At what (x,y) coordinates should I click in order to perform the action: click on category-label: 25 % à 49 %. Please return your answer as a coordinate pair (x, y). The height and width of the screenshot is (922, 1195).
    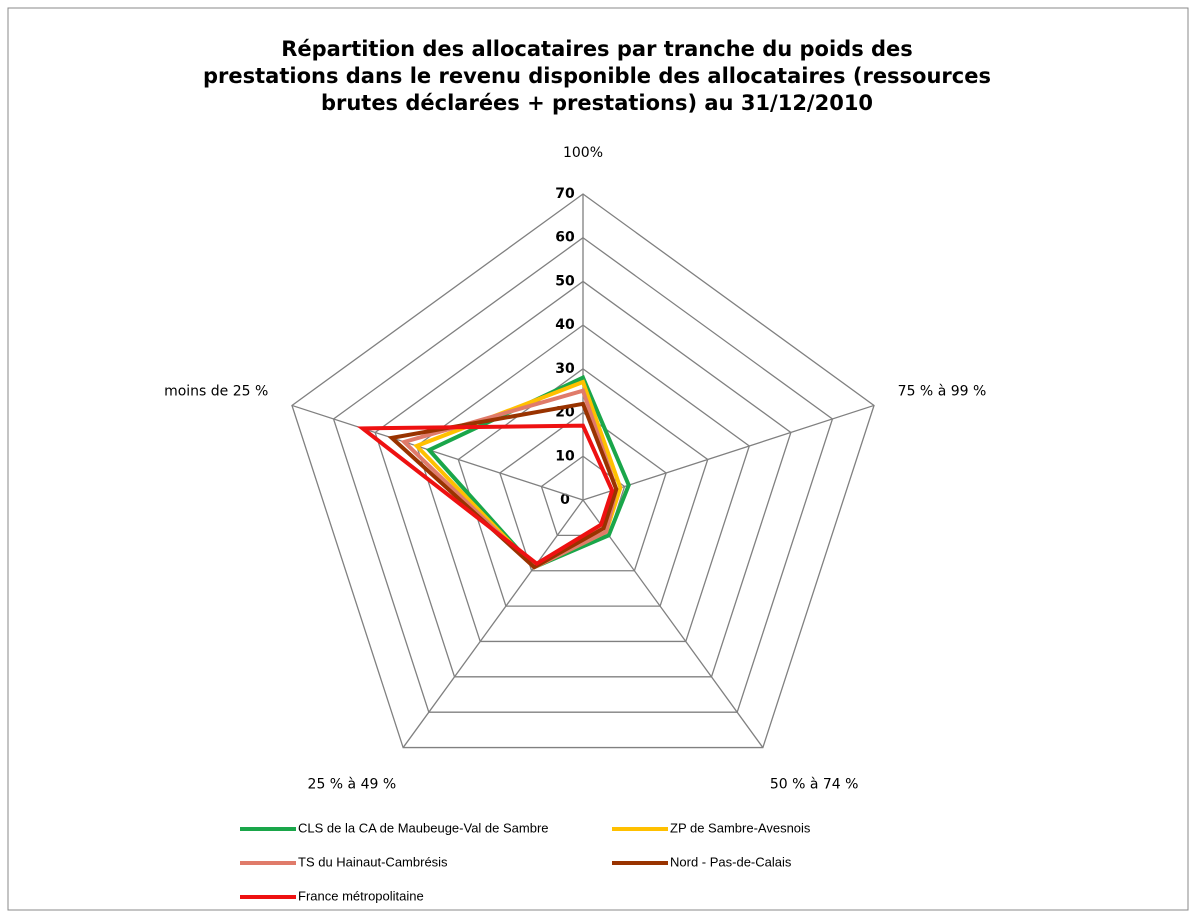
    Looking at the image, I should click on (352, 785).